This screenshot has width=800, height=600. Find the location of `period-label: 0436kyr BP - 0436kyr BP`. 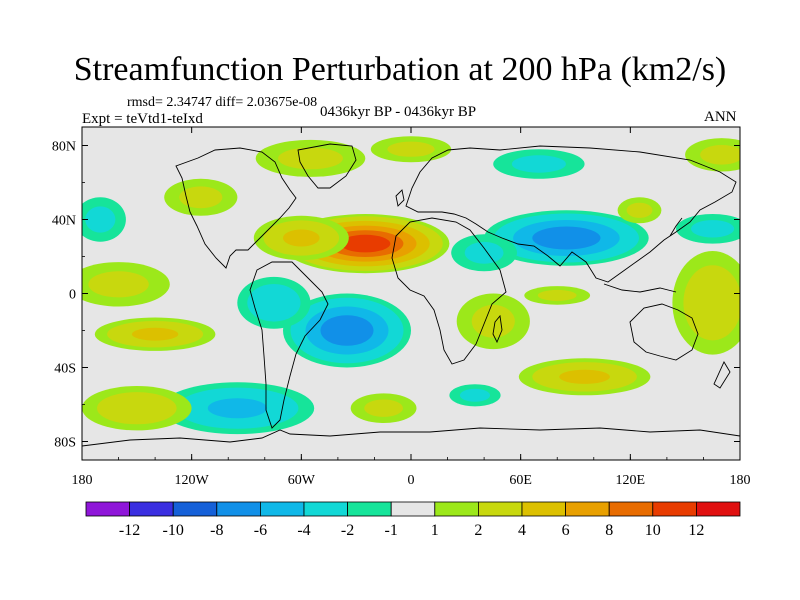

period-label: 0436kyr BP - 0436kyr BP is located at coordinates (398, 112).